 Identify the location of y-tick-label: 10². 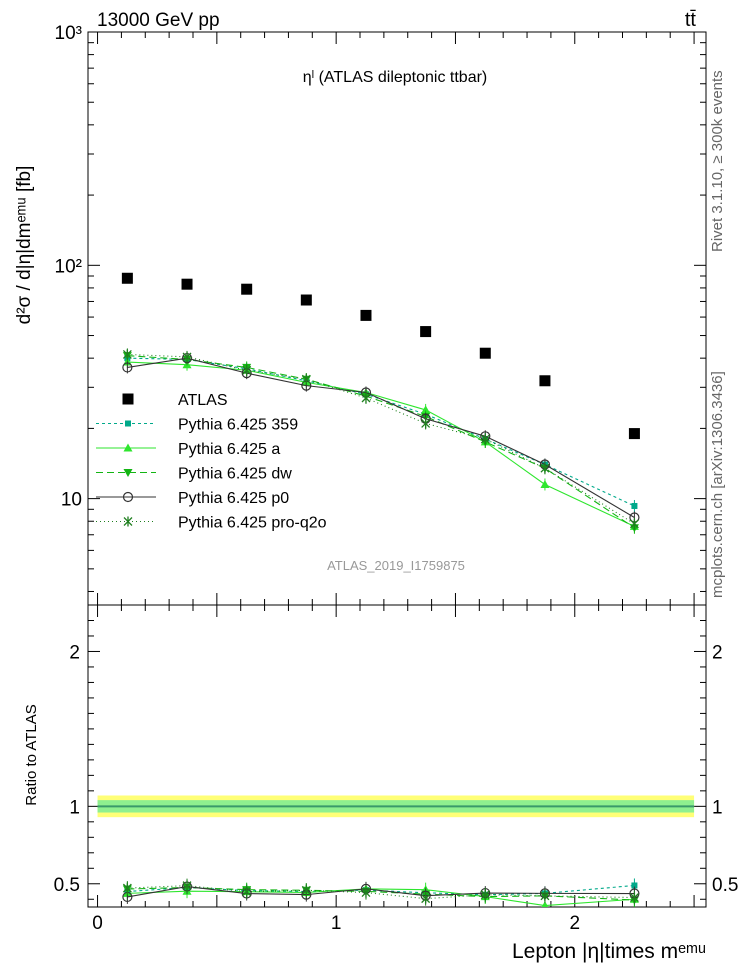
(68, 266).